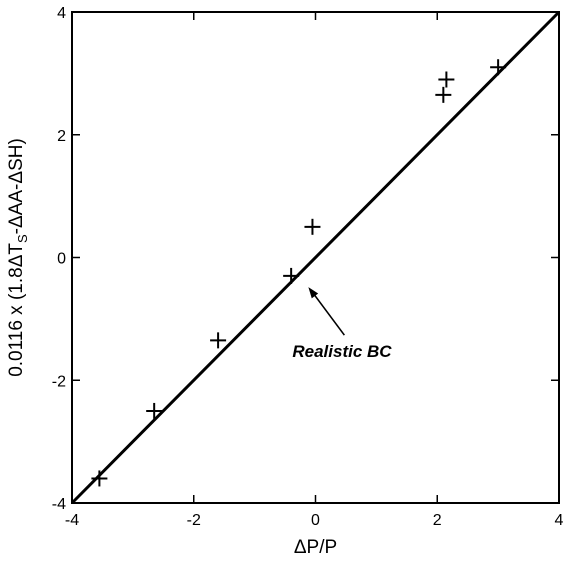 Image resolution: width=566 pixels, height=563 pixels. Describe the element at coordinates (437, 520) in the screenshot. I see `x-tick-label: 2` at that location.